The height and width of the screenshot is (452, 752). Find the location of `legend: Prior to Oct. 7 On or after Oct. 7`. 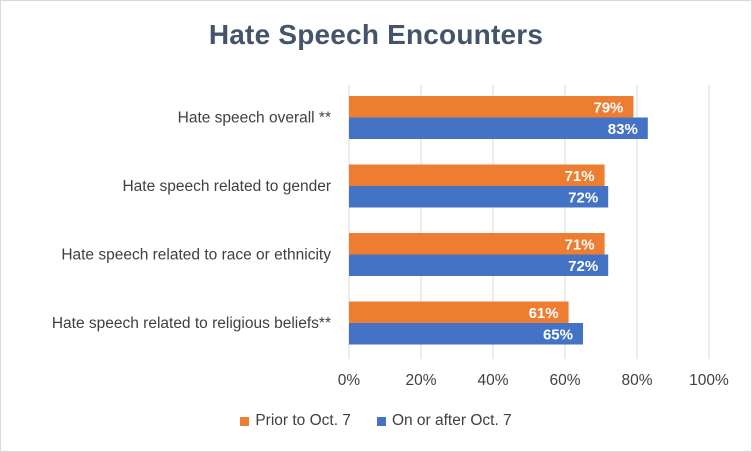

legend: Prior to Oct. 7 On or after Oct. 7 is located at coordinates (376, 421).